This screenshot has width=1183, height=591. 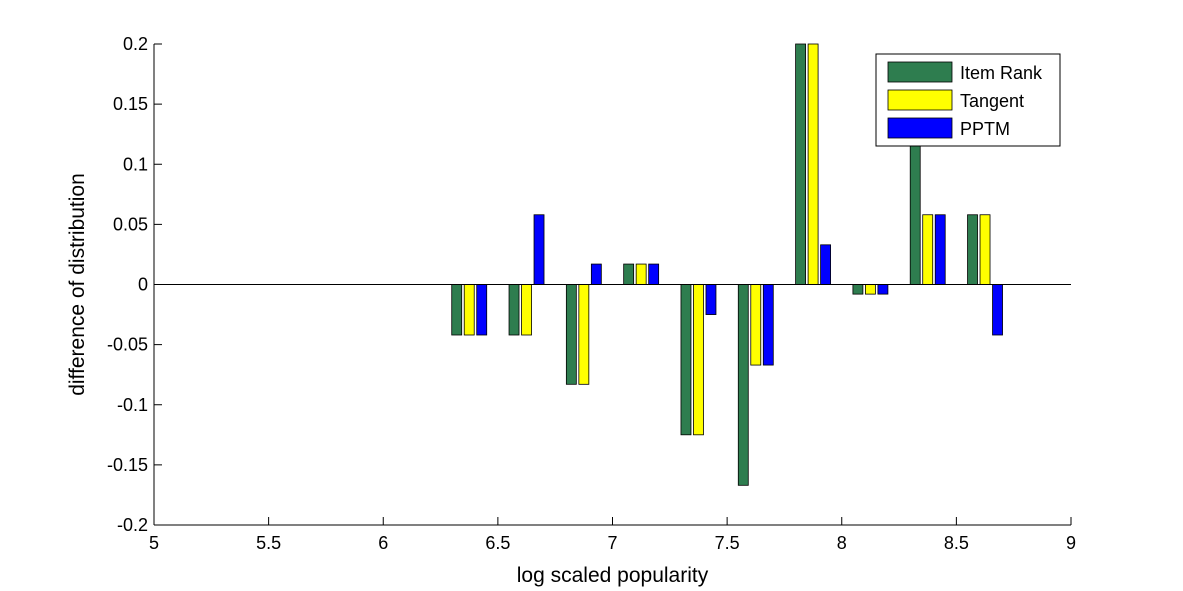 What do you see at coordinates (1001, 73) in the screenshot?
I see `legend-label: Item Rank` at bounding box center [1001, 73].